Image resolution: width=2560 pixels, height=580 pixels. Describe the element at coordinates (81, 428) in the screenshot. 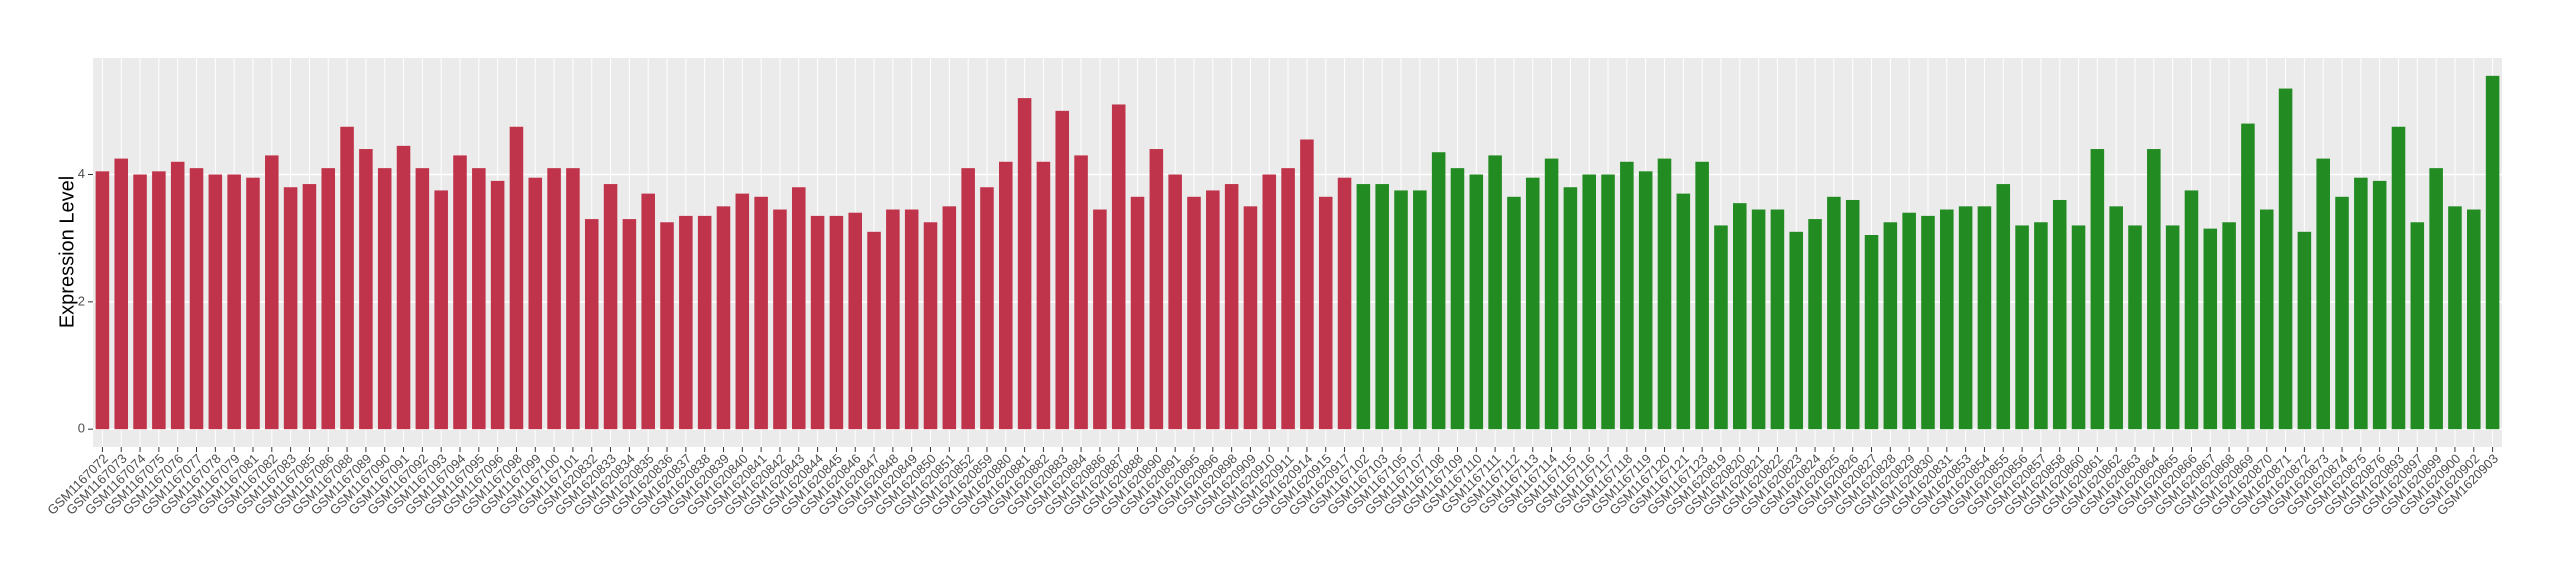

I see `y-tick-label: 0` at that location.